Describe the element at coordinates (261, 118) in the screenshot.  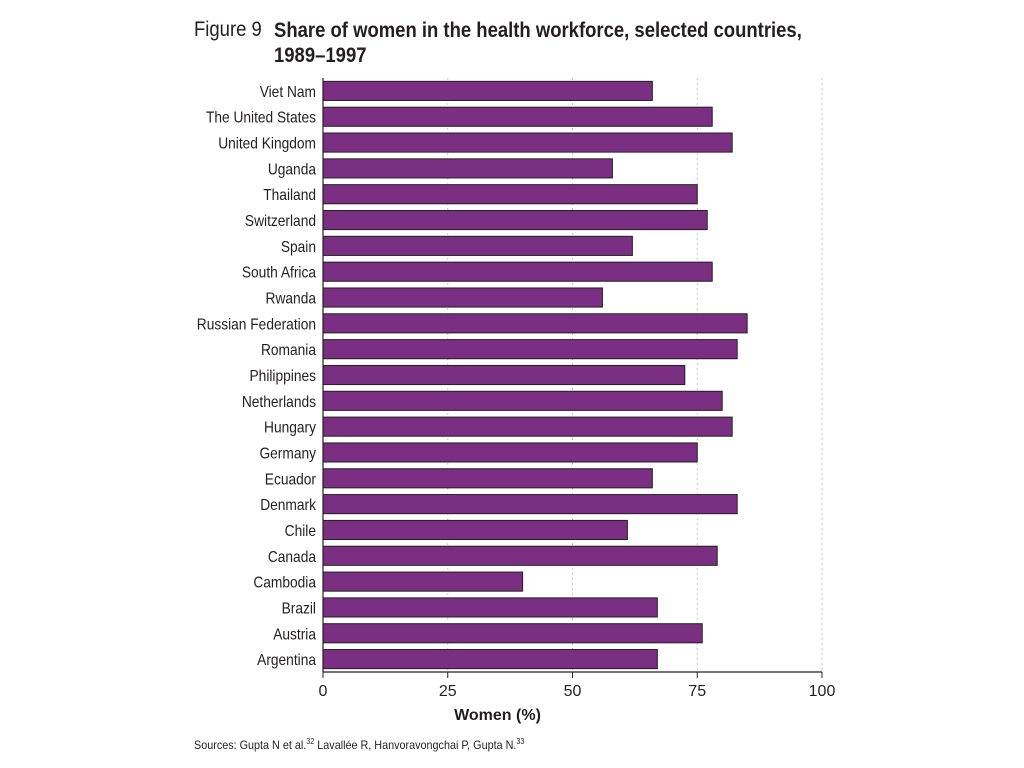
I see `category-label: The United States` at that location.